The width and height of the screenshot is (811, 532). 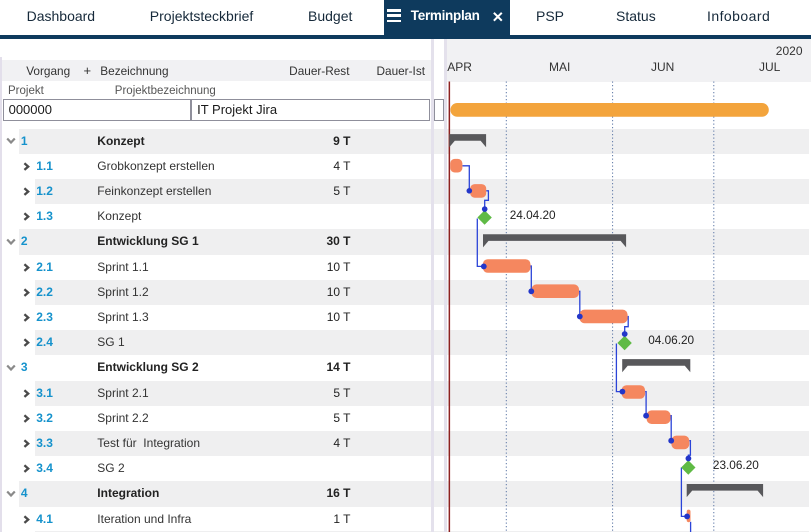 I want to click on svg-text: 24.04.20, so click(x=533, y=215).